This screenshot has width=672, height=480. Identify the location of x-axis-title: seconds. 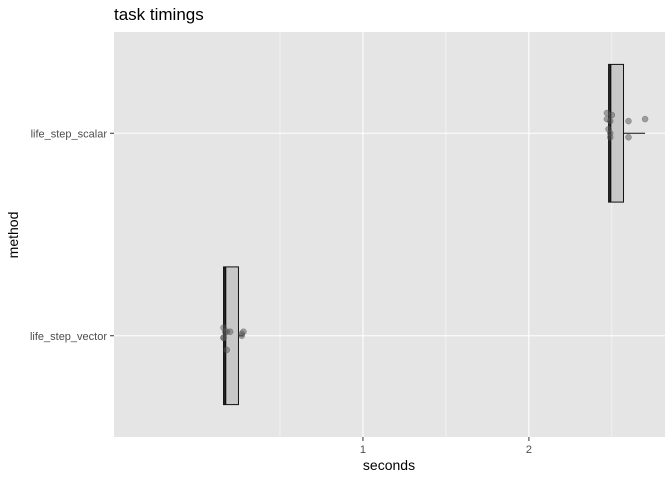
(389, 465).